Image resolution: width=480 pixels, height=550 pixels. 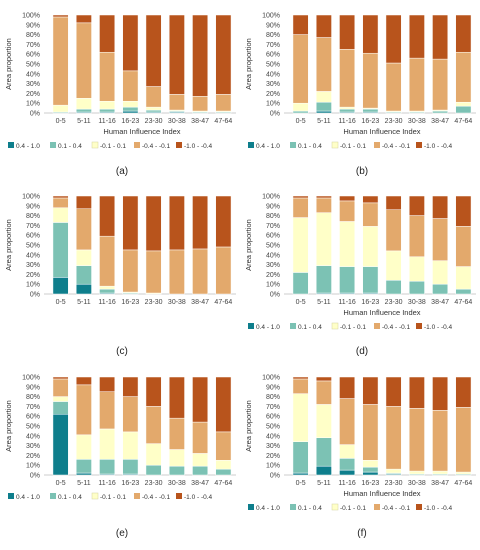 I want to click on panel-label: (f), so click(x=361, y=533).